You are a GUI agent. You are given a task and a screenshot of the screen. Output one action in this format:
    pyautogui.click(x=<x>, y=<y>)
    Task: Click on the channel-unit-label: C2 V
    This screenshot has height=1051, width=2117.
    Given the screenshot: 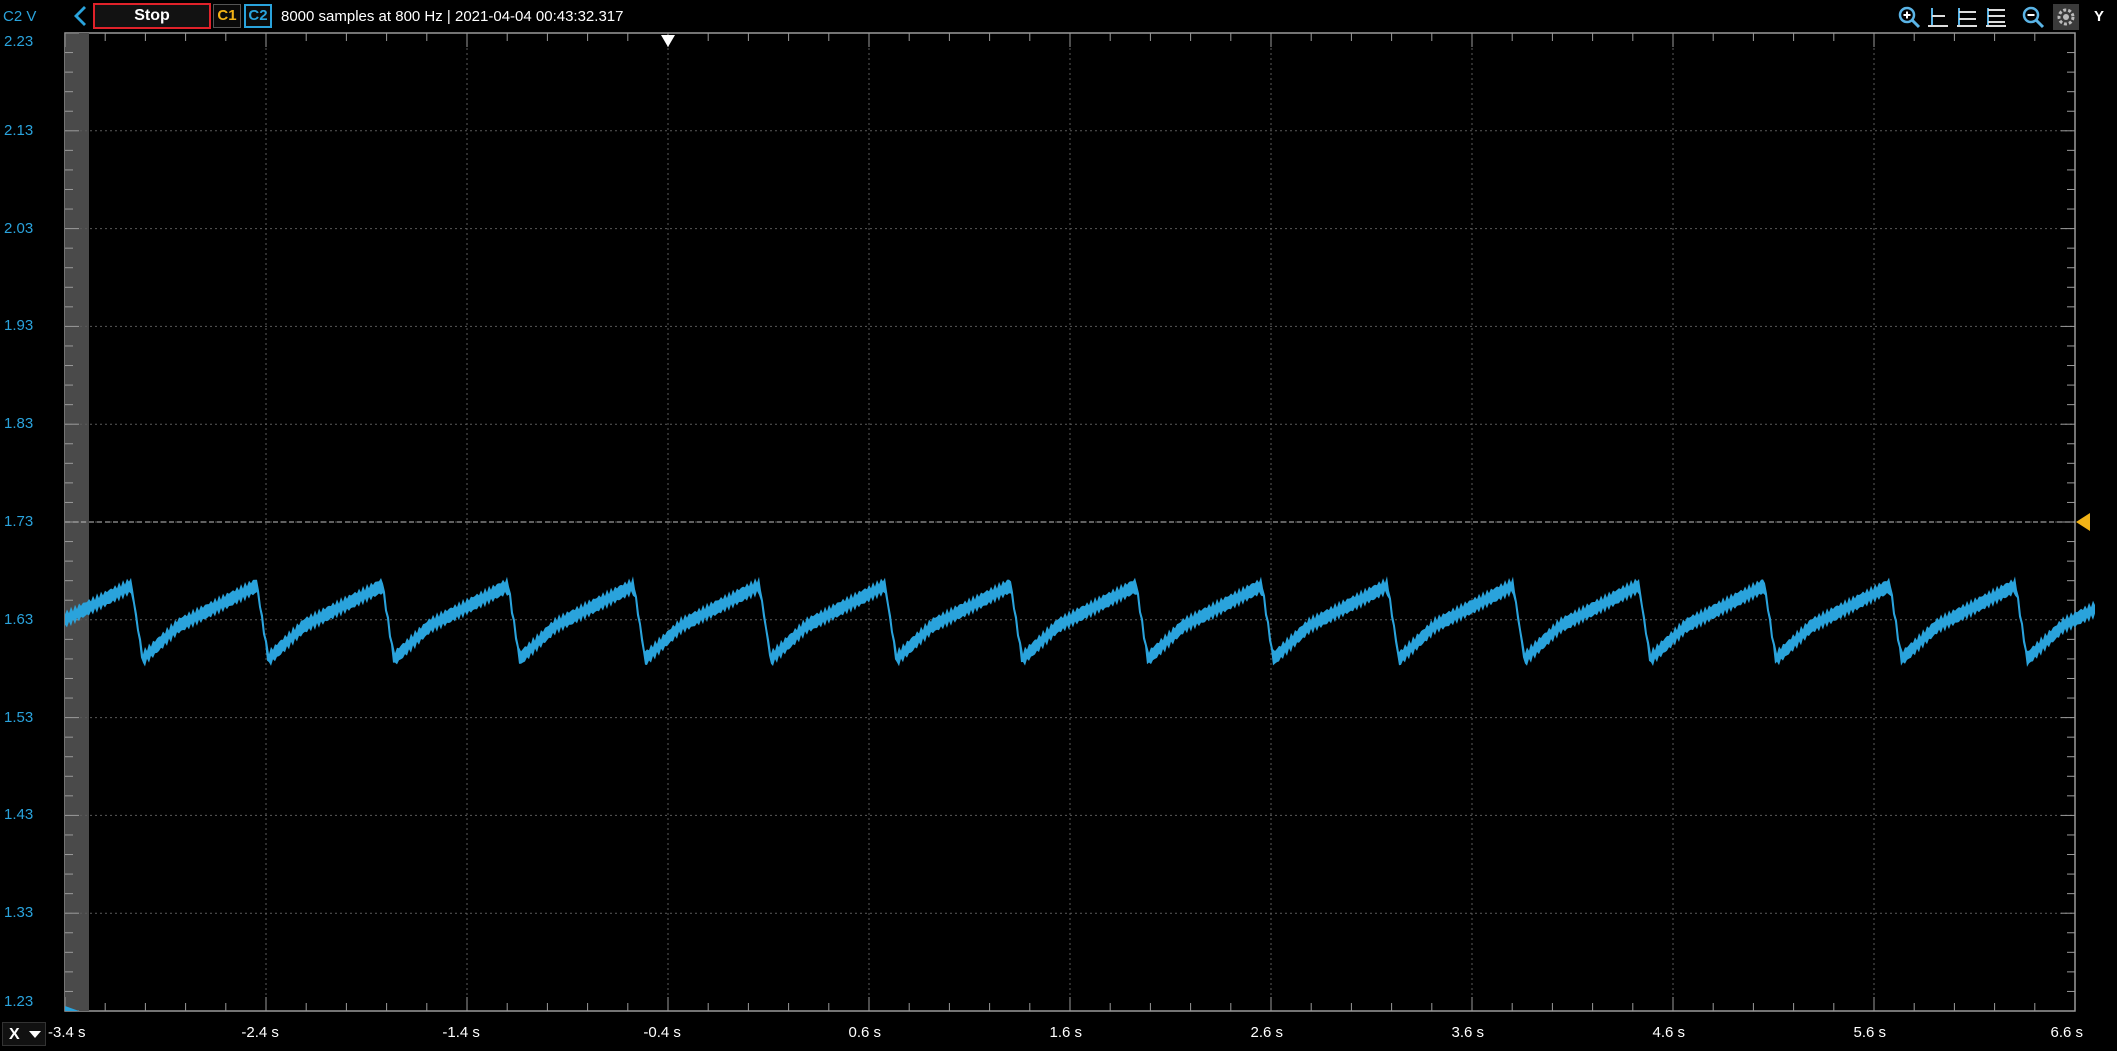 What is the action you would take?
    pyautogui.click(x=20, y=16)
    